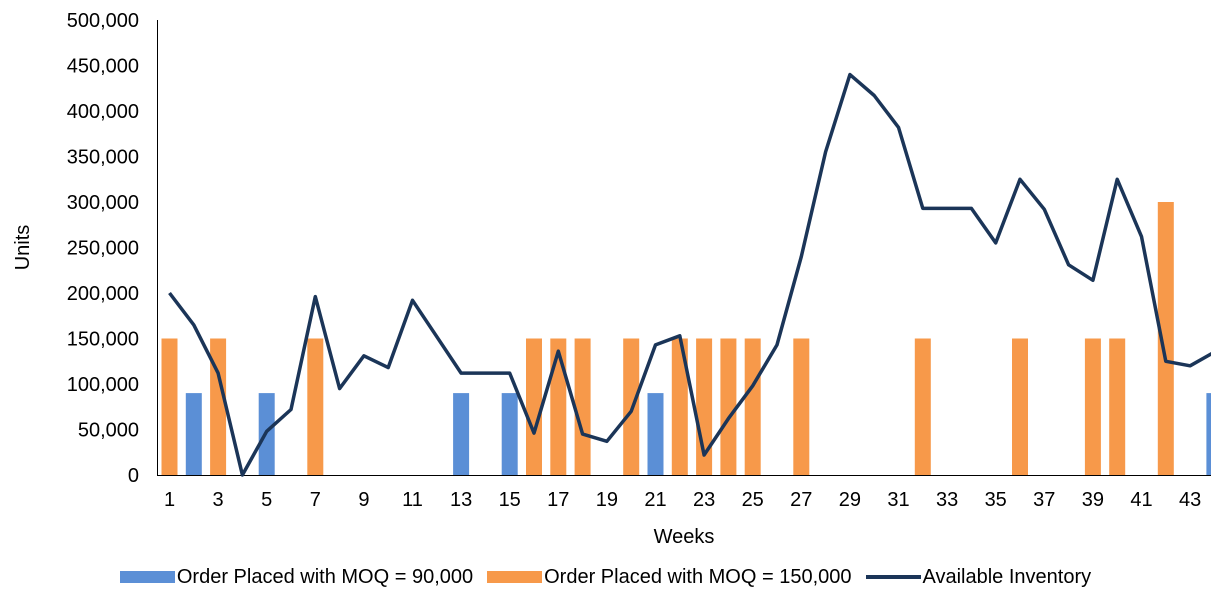 This screenshot has width=1211, height=589. What do you see at coordinates (266, 500) in the screenshot?
I see `x-tick-label: 5` at bounding box center [266, 500].